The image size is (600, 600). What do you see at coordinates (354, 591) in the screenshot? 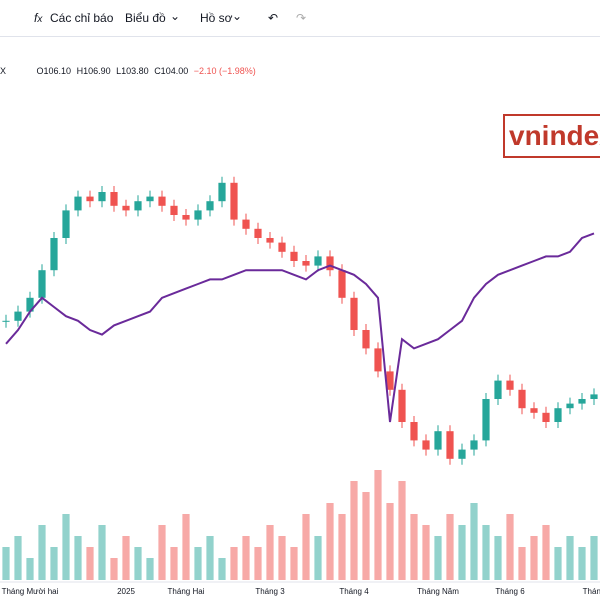
I see `x-tick-label: Tháng 4` at bounding box center [354, 591].